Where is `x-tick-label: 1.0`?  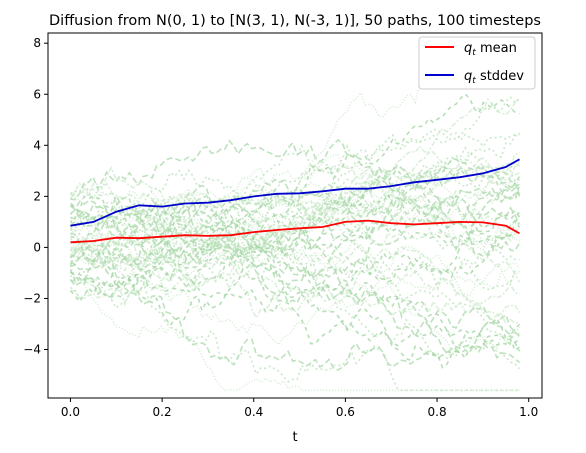
x-tick-label: 1.0 is located at coordinates (528, 412).